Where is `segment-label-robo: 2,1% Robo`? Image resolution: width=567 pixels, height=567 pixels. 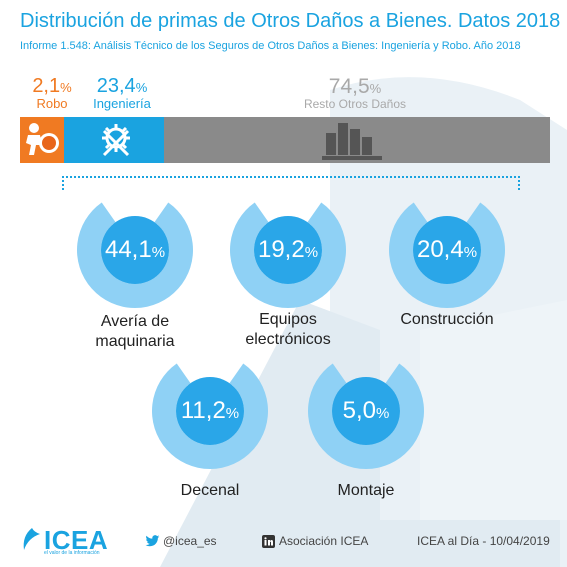 segment-label-robo: 2,1% Robo is located at coordinates (52, 93).